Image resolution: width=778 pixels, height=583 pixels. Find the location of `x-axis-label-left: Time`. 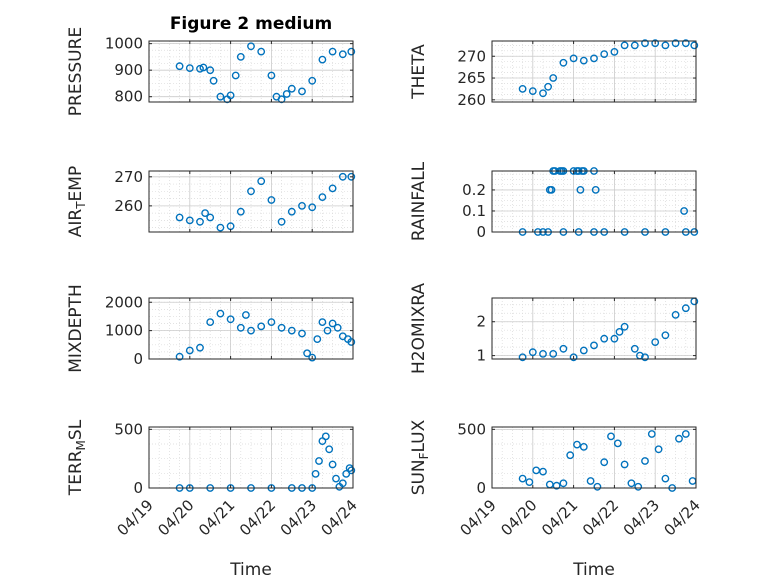

x-axis-label-left: Time is located at coordinates (250, 570).